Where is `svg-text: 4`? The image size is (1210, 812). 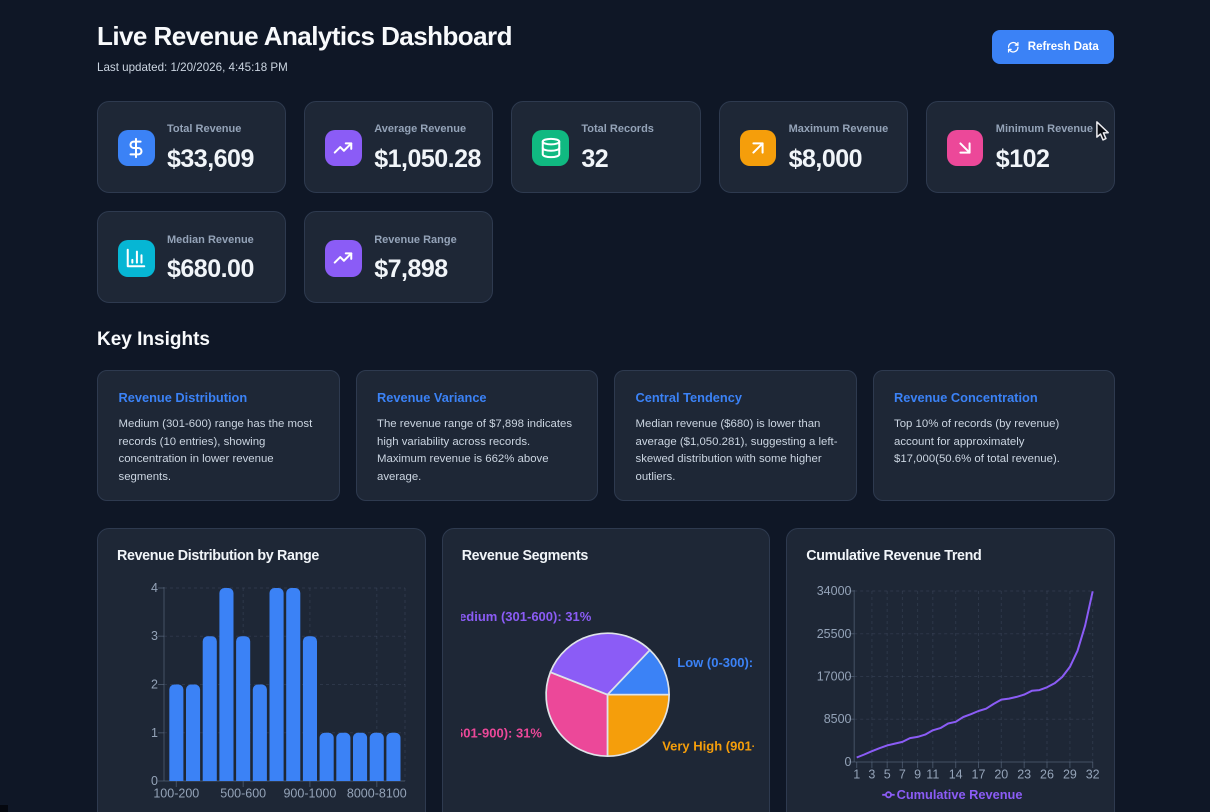
svg-text: 4 is located at coordinates (154, 588).